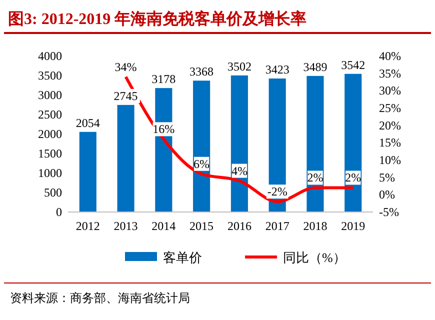  Describe the element at coordinates (126, 95) in the screenshot. I see `data-label: 2745` at that location.